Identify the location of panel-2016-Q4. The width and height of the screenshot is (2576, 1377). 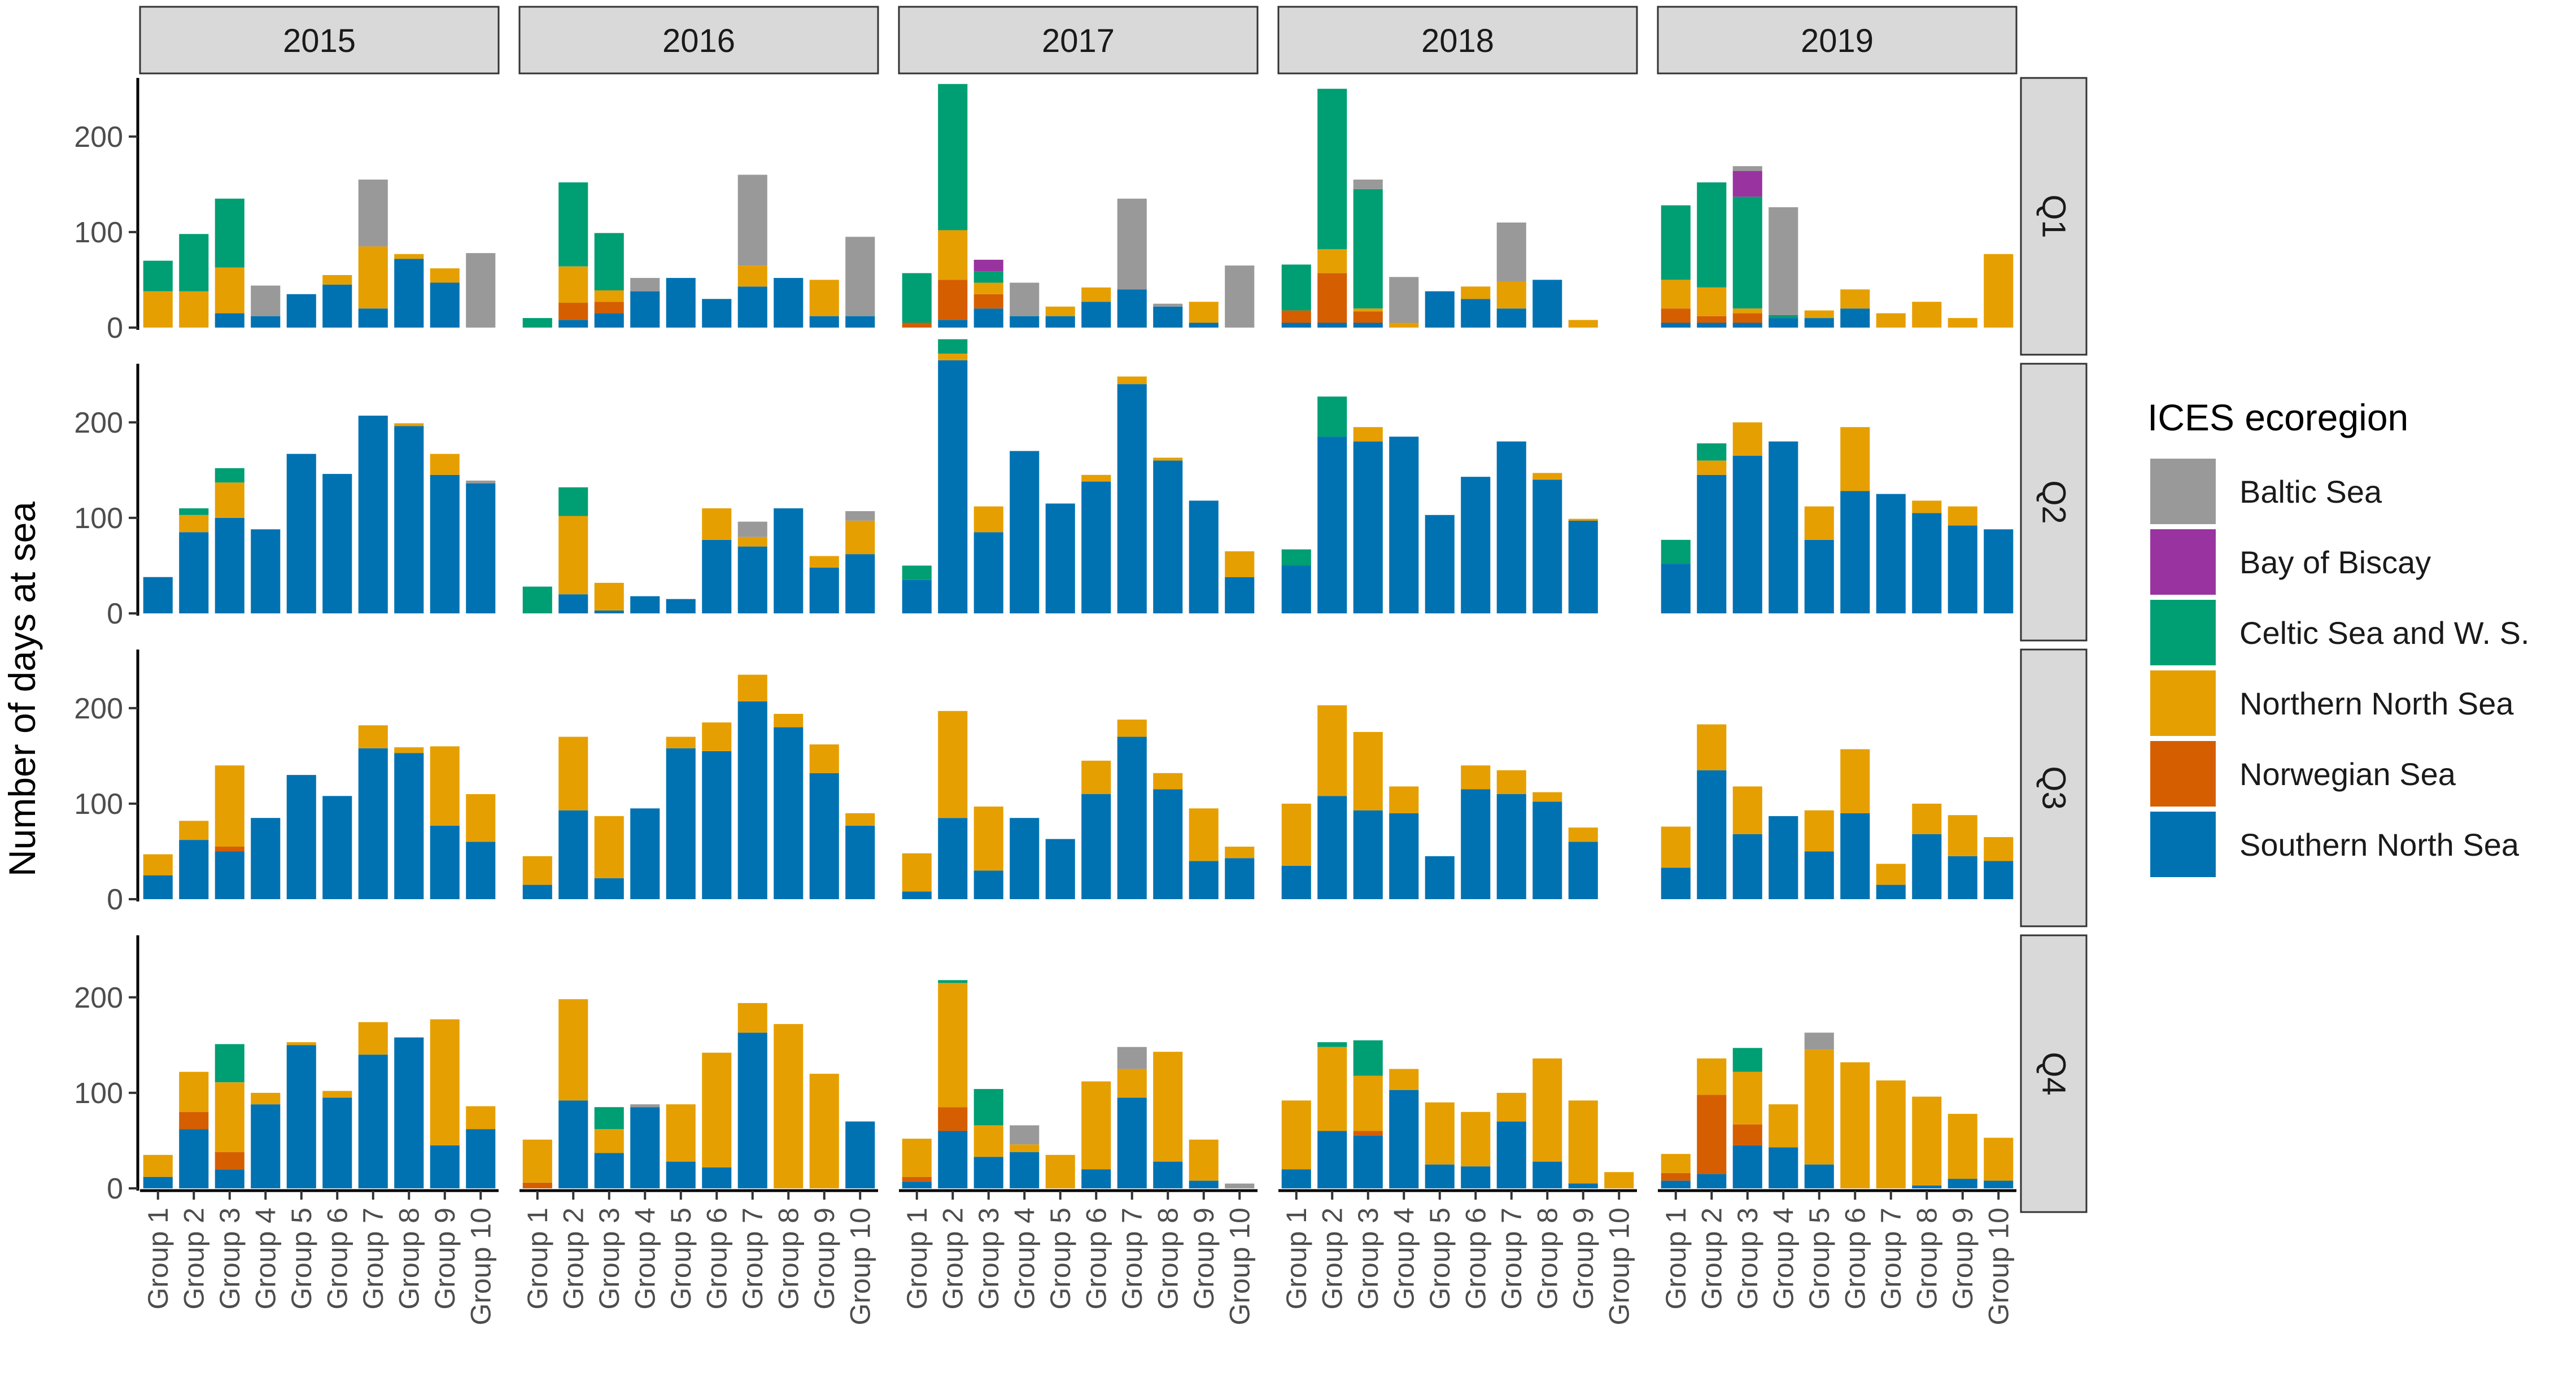
(698, 1093).